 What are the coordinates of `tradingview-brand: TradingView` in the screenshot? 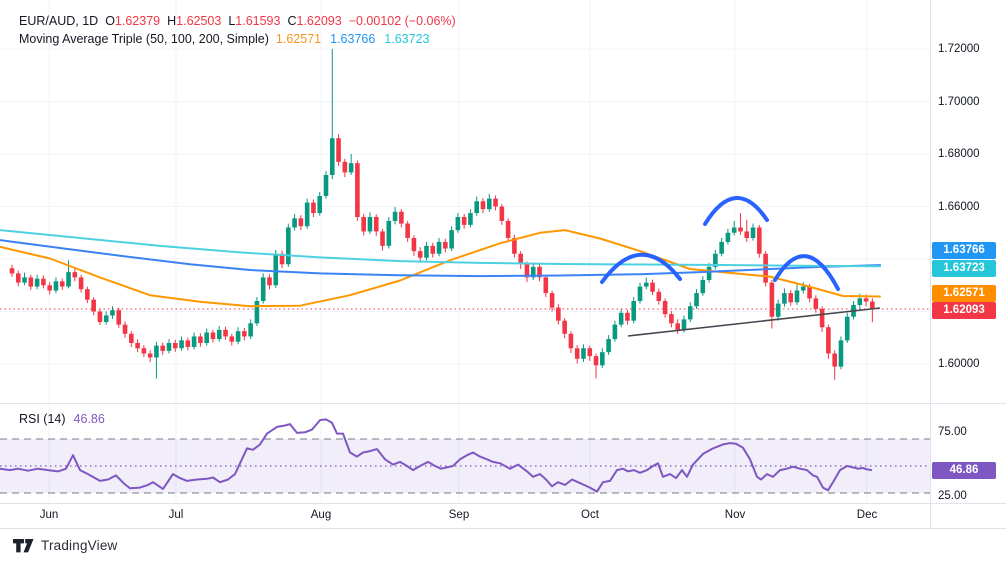 It's located at (65, 545).